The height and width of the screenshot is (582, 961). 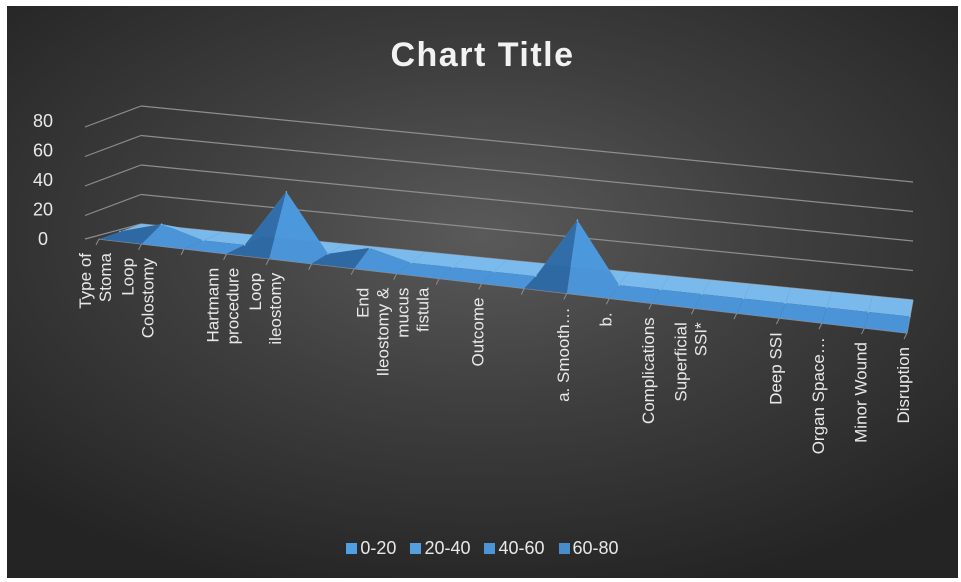 I want to click on legend-label: 20-40, so click(x=447, y=548).